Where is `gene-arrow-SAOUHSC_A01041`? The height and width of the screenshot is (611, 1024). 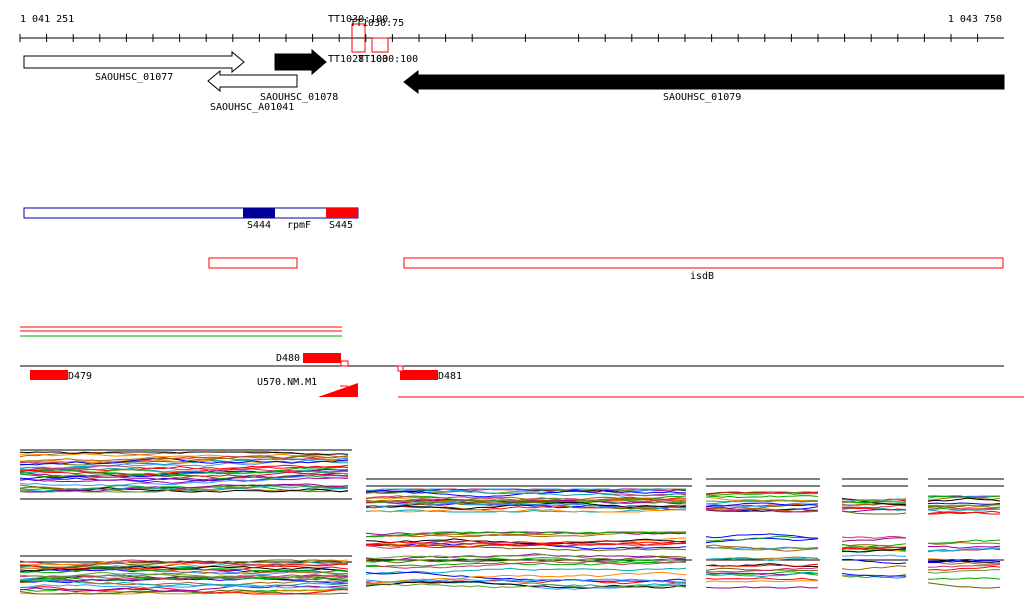
gene-arrow-SAOUHSC_A01041 is located at coordinates (300, 62).